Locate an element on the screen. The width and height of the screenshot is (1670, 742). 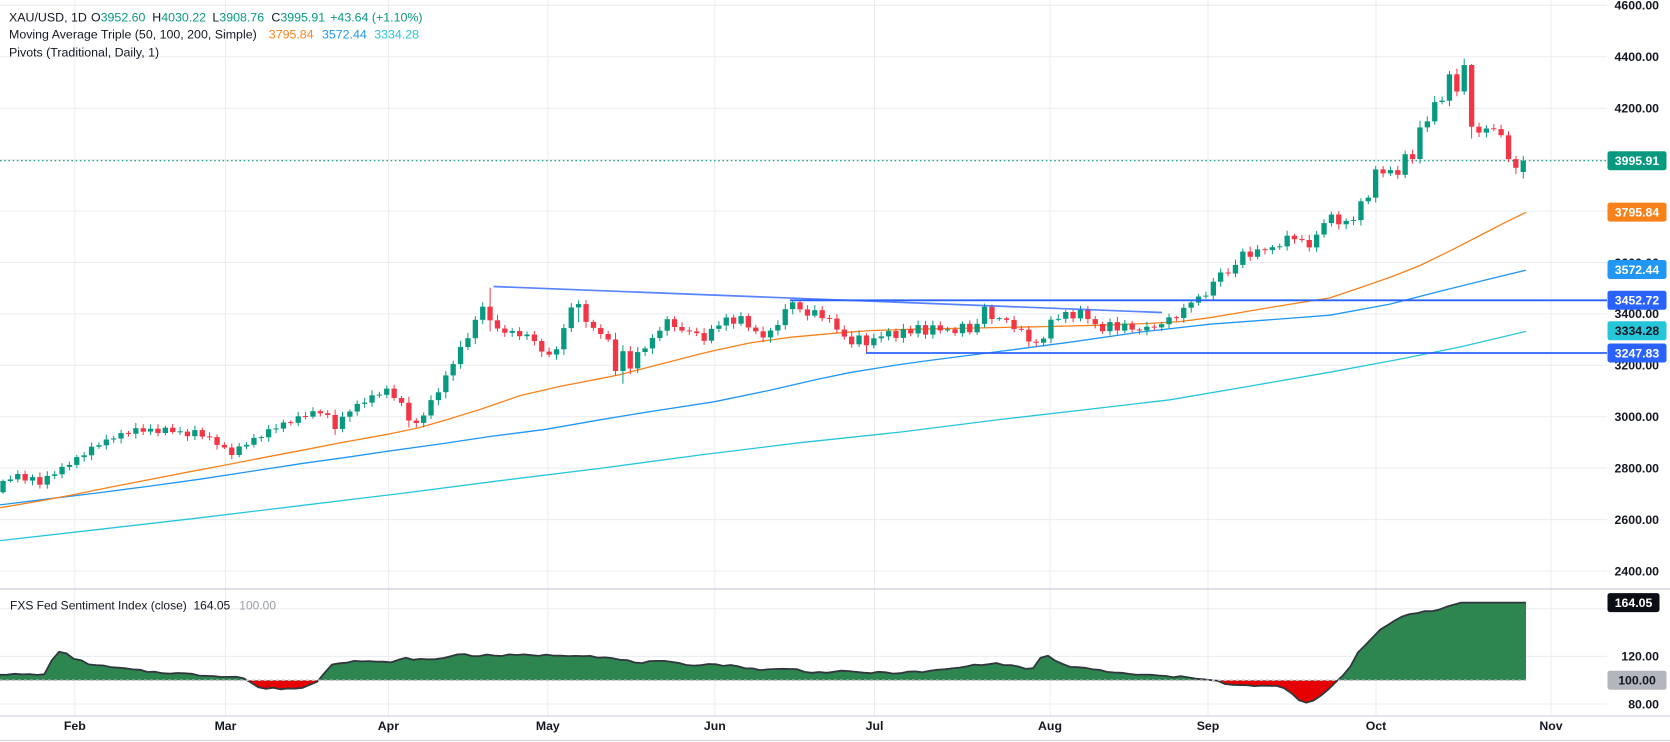
svg-text: Sep is located at coordinates (1208, 726).